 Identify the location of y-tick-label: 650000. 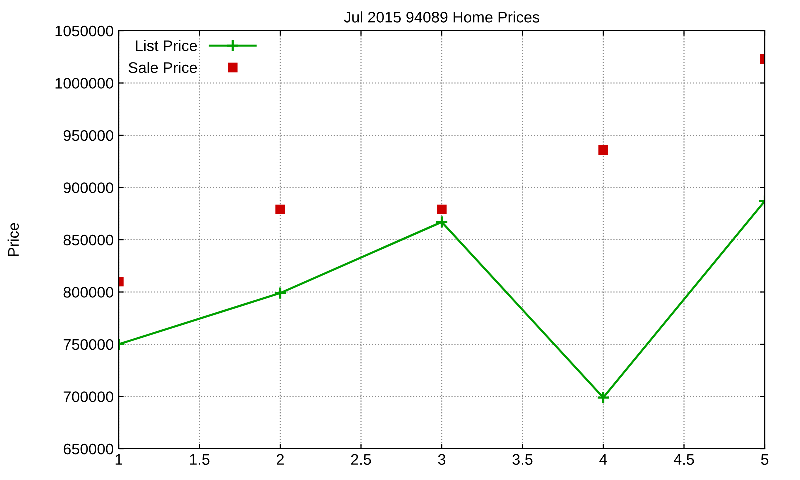
(89, 449).